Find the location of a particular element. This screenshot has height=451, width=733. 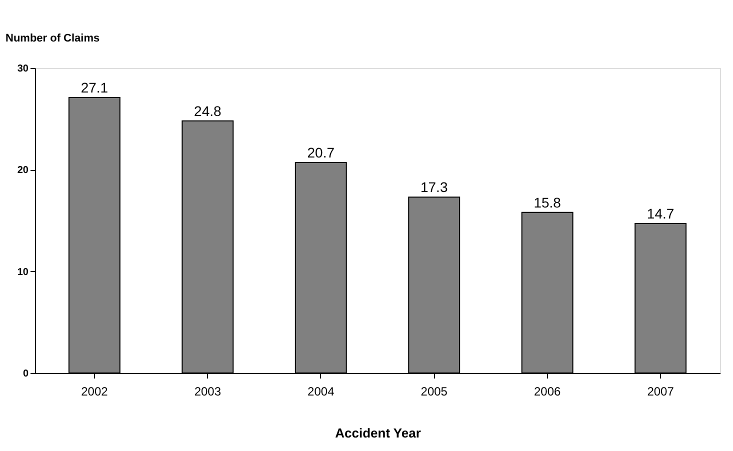

data-label: 20.7 is located at coordinates (321, 152).